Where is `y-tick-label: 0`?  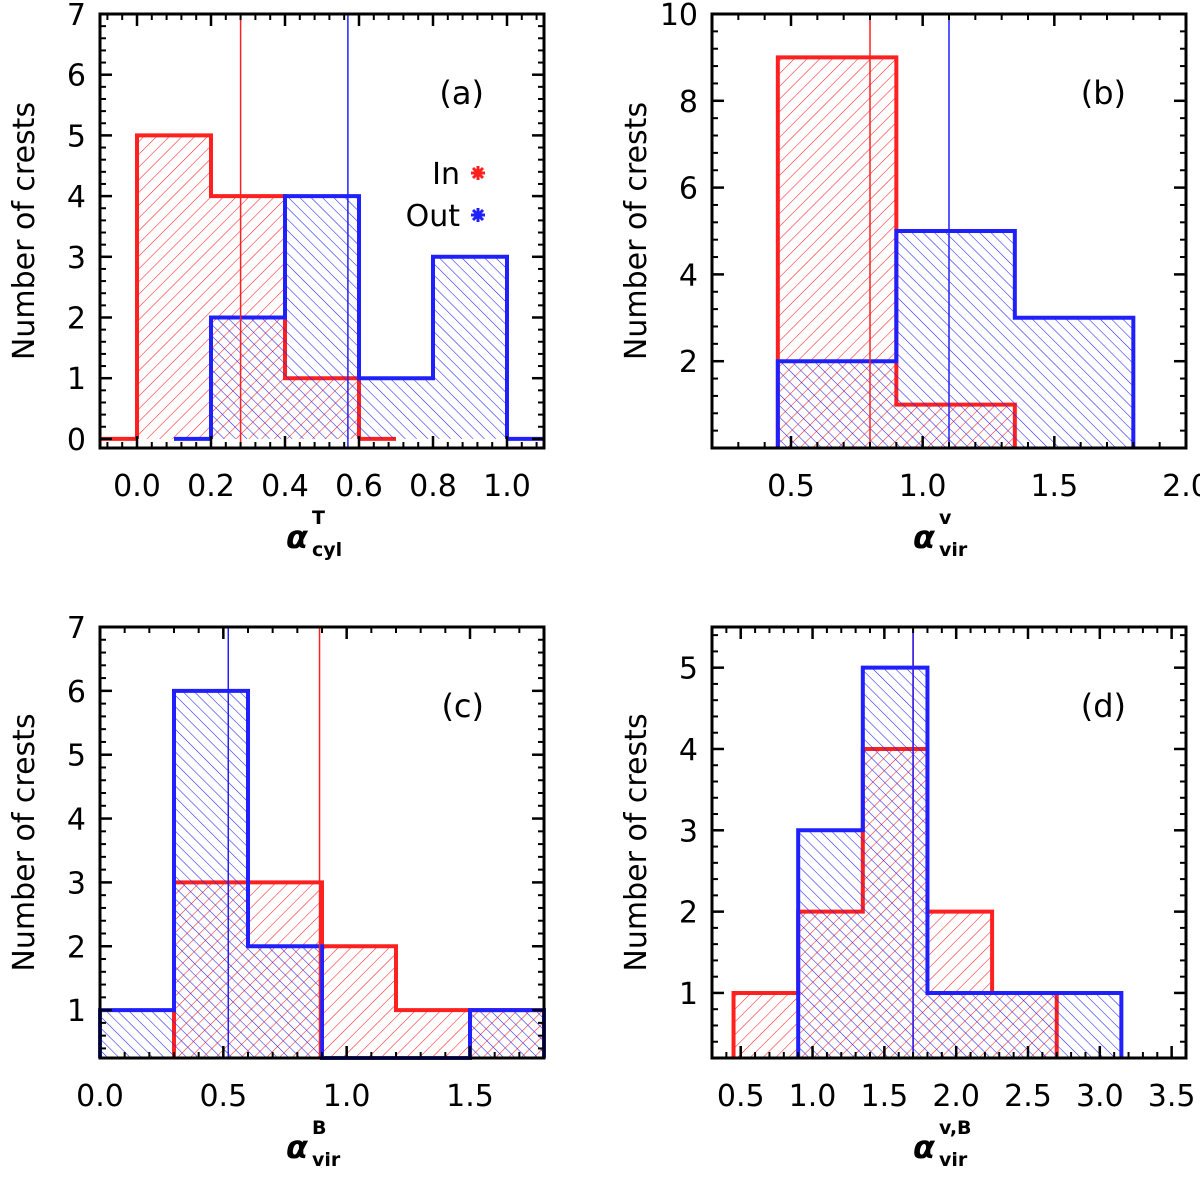 y-tick-label: 0 is located at coordinates (76, 440).